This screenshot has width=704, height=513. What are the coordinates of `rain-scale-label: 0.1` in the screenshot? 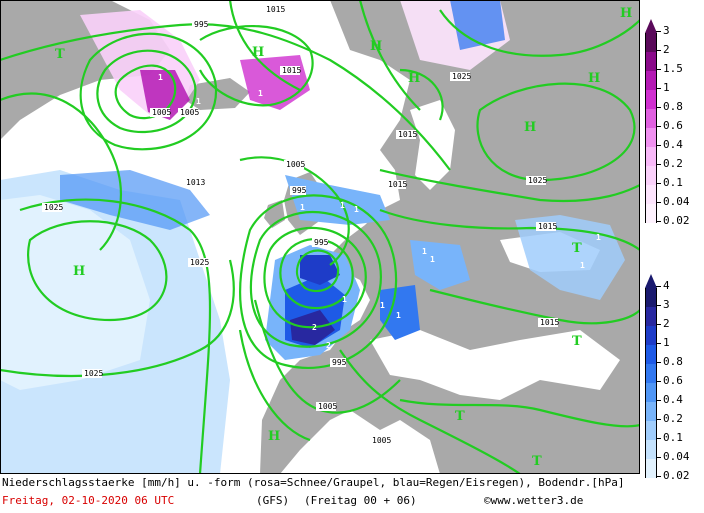 It's located at (673, 437).